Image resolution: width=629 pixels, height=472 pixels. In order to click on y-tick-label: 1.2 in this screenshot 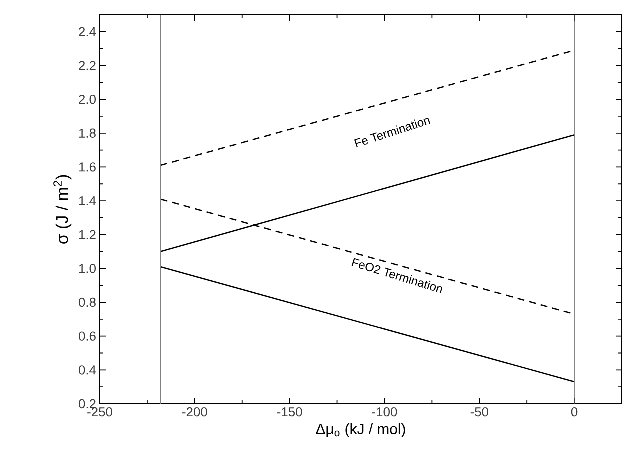, I will do `click(87, 235)`.